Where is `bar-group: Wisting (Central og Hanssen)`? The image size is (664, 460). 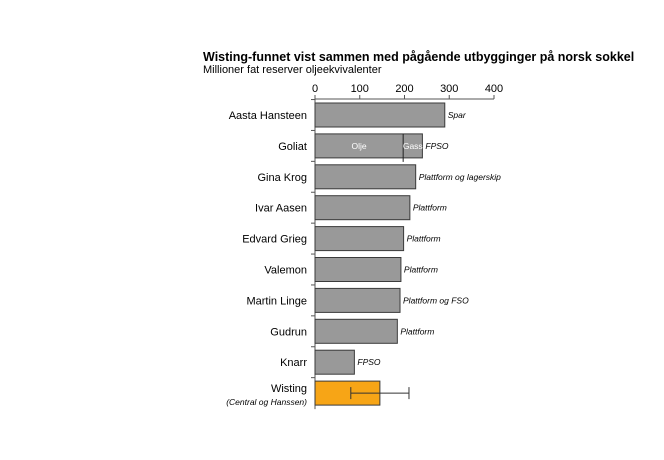 bar-group: Wisting (Central og Hanssen) is located at coordinates (318, 392).